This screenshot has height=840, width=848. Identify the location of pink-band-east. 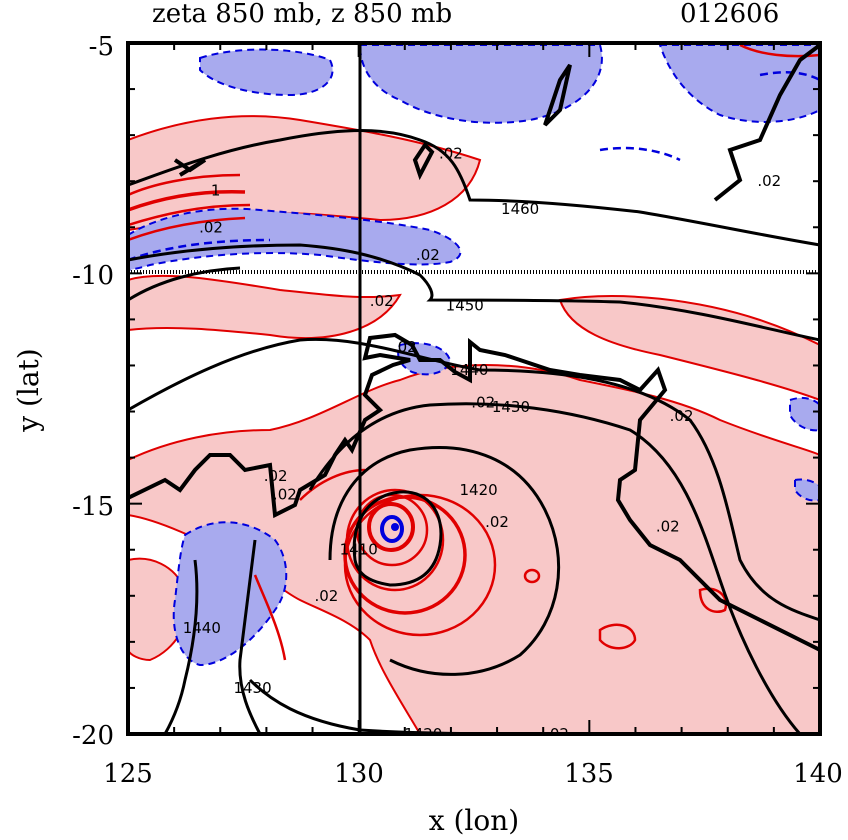
(689, 348).